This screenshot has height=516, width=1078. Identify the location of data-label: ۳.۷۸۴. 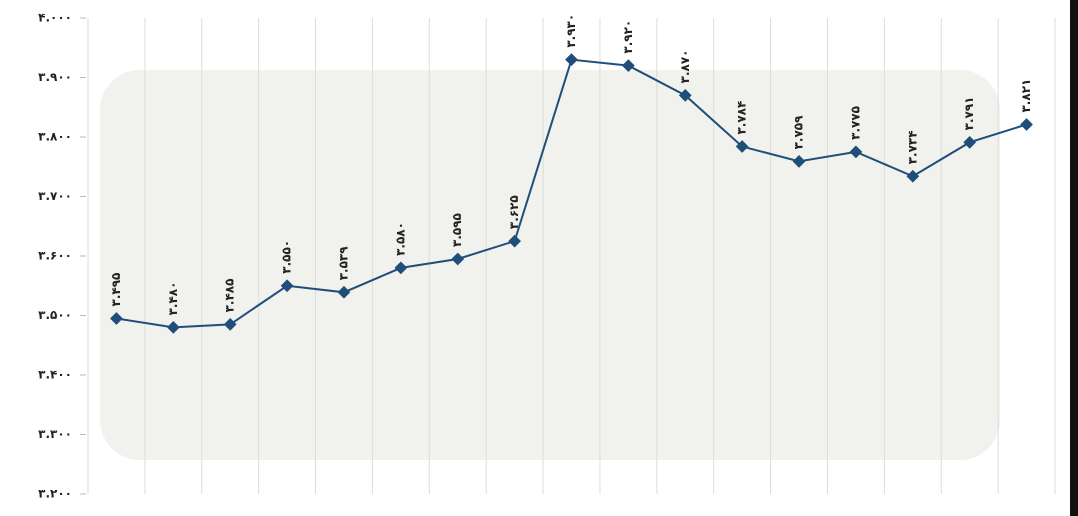
(742, 118).